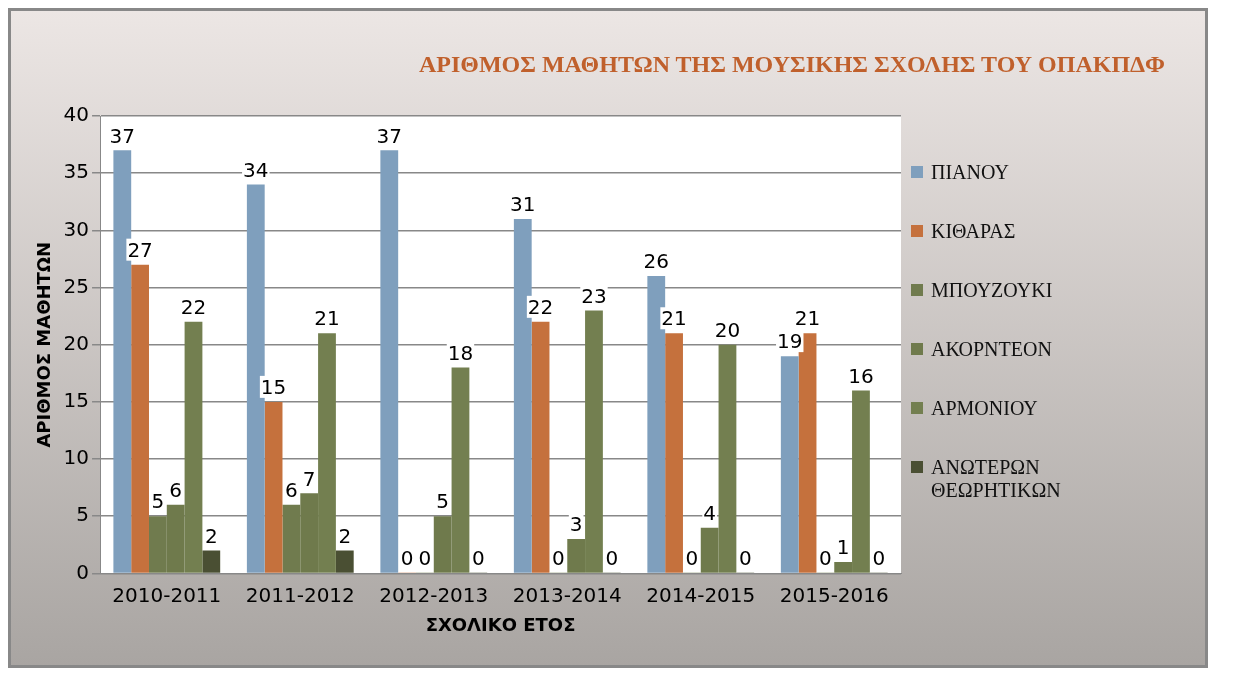  I want to click on data-label: 19, so click(790, 341).